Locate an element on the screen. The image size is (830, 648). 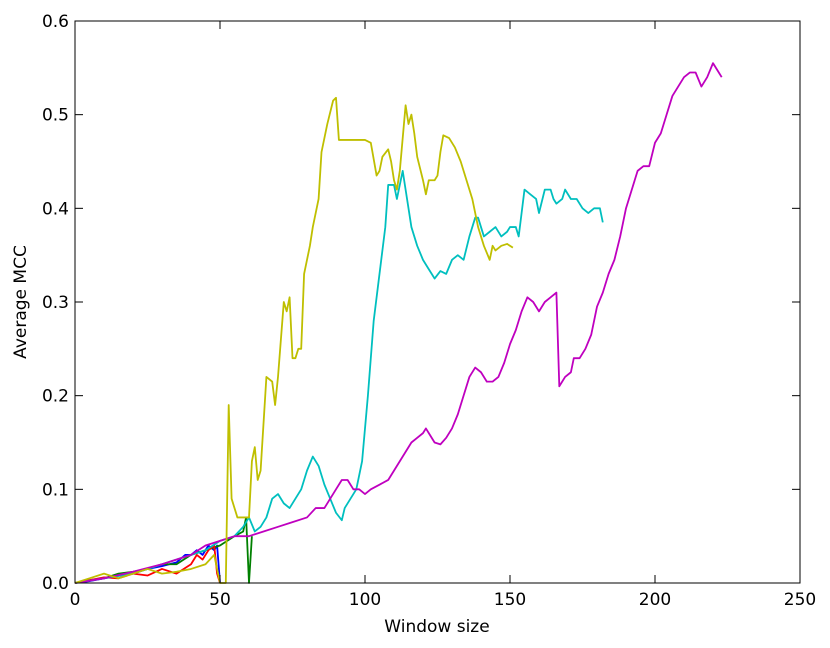
x-tick-label: 200 is located at coordinates (655, 600).